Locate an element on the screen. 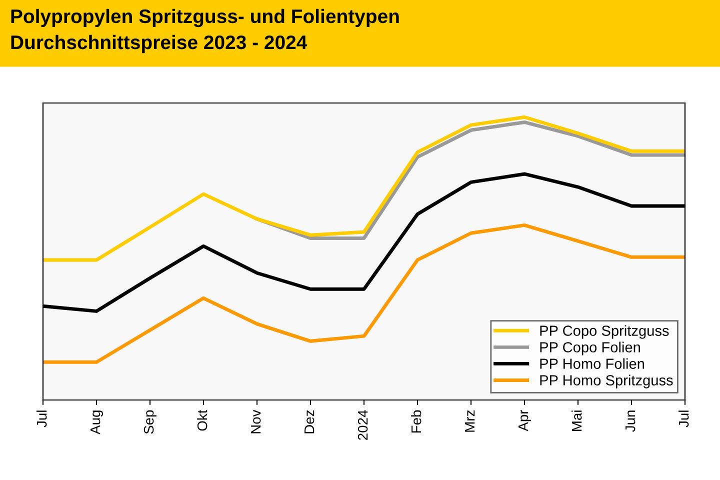 This screenshot has height=480, width=720. chart-subtitle: Durchschnittspreise 2023 - 2024 is located at coordinates (159, 44).